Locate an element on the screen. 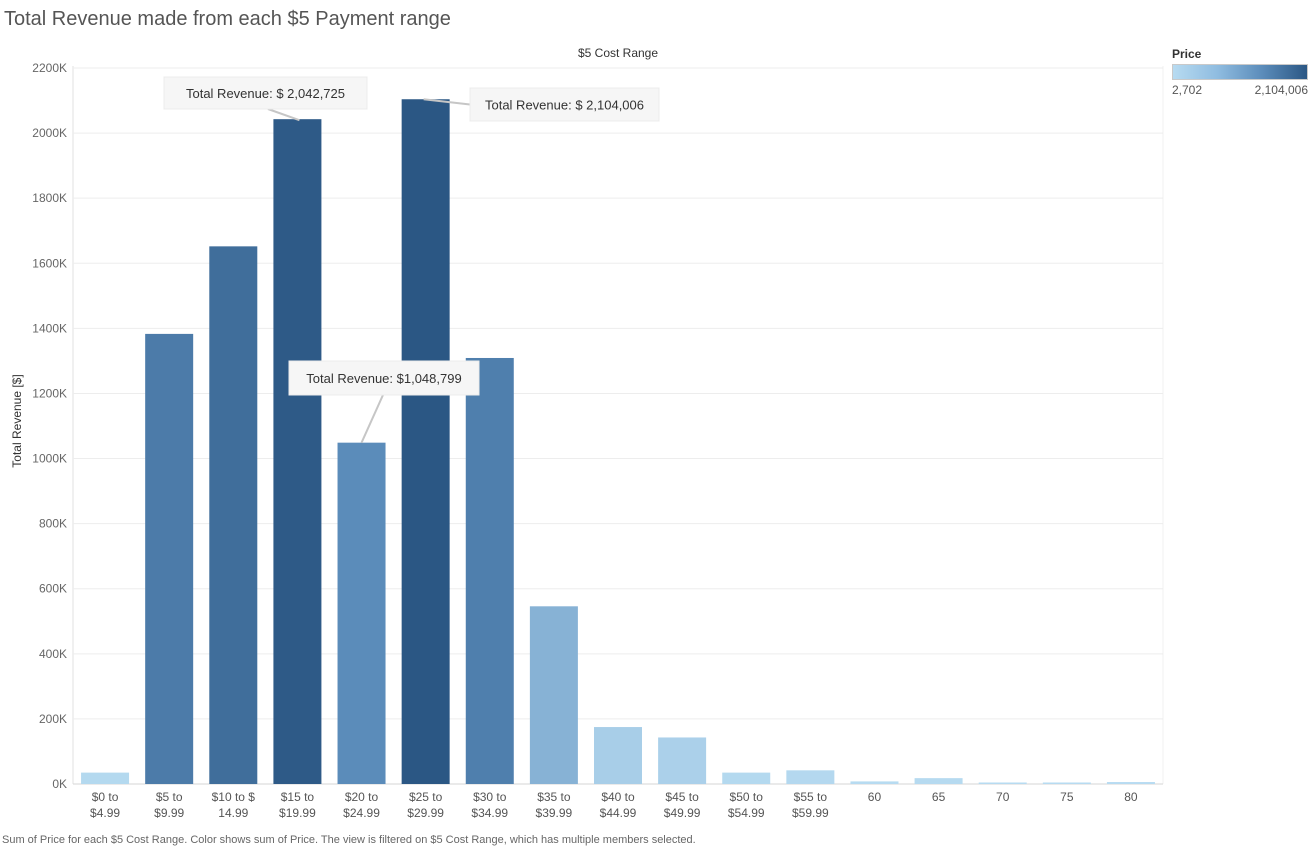 The height and width of the screenshot is (849, 1312). chart-header: $5 Cost Range is located at coordinates (618, 53).